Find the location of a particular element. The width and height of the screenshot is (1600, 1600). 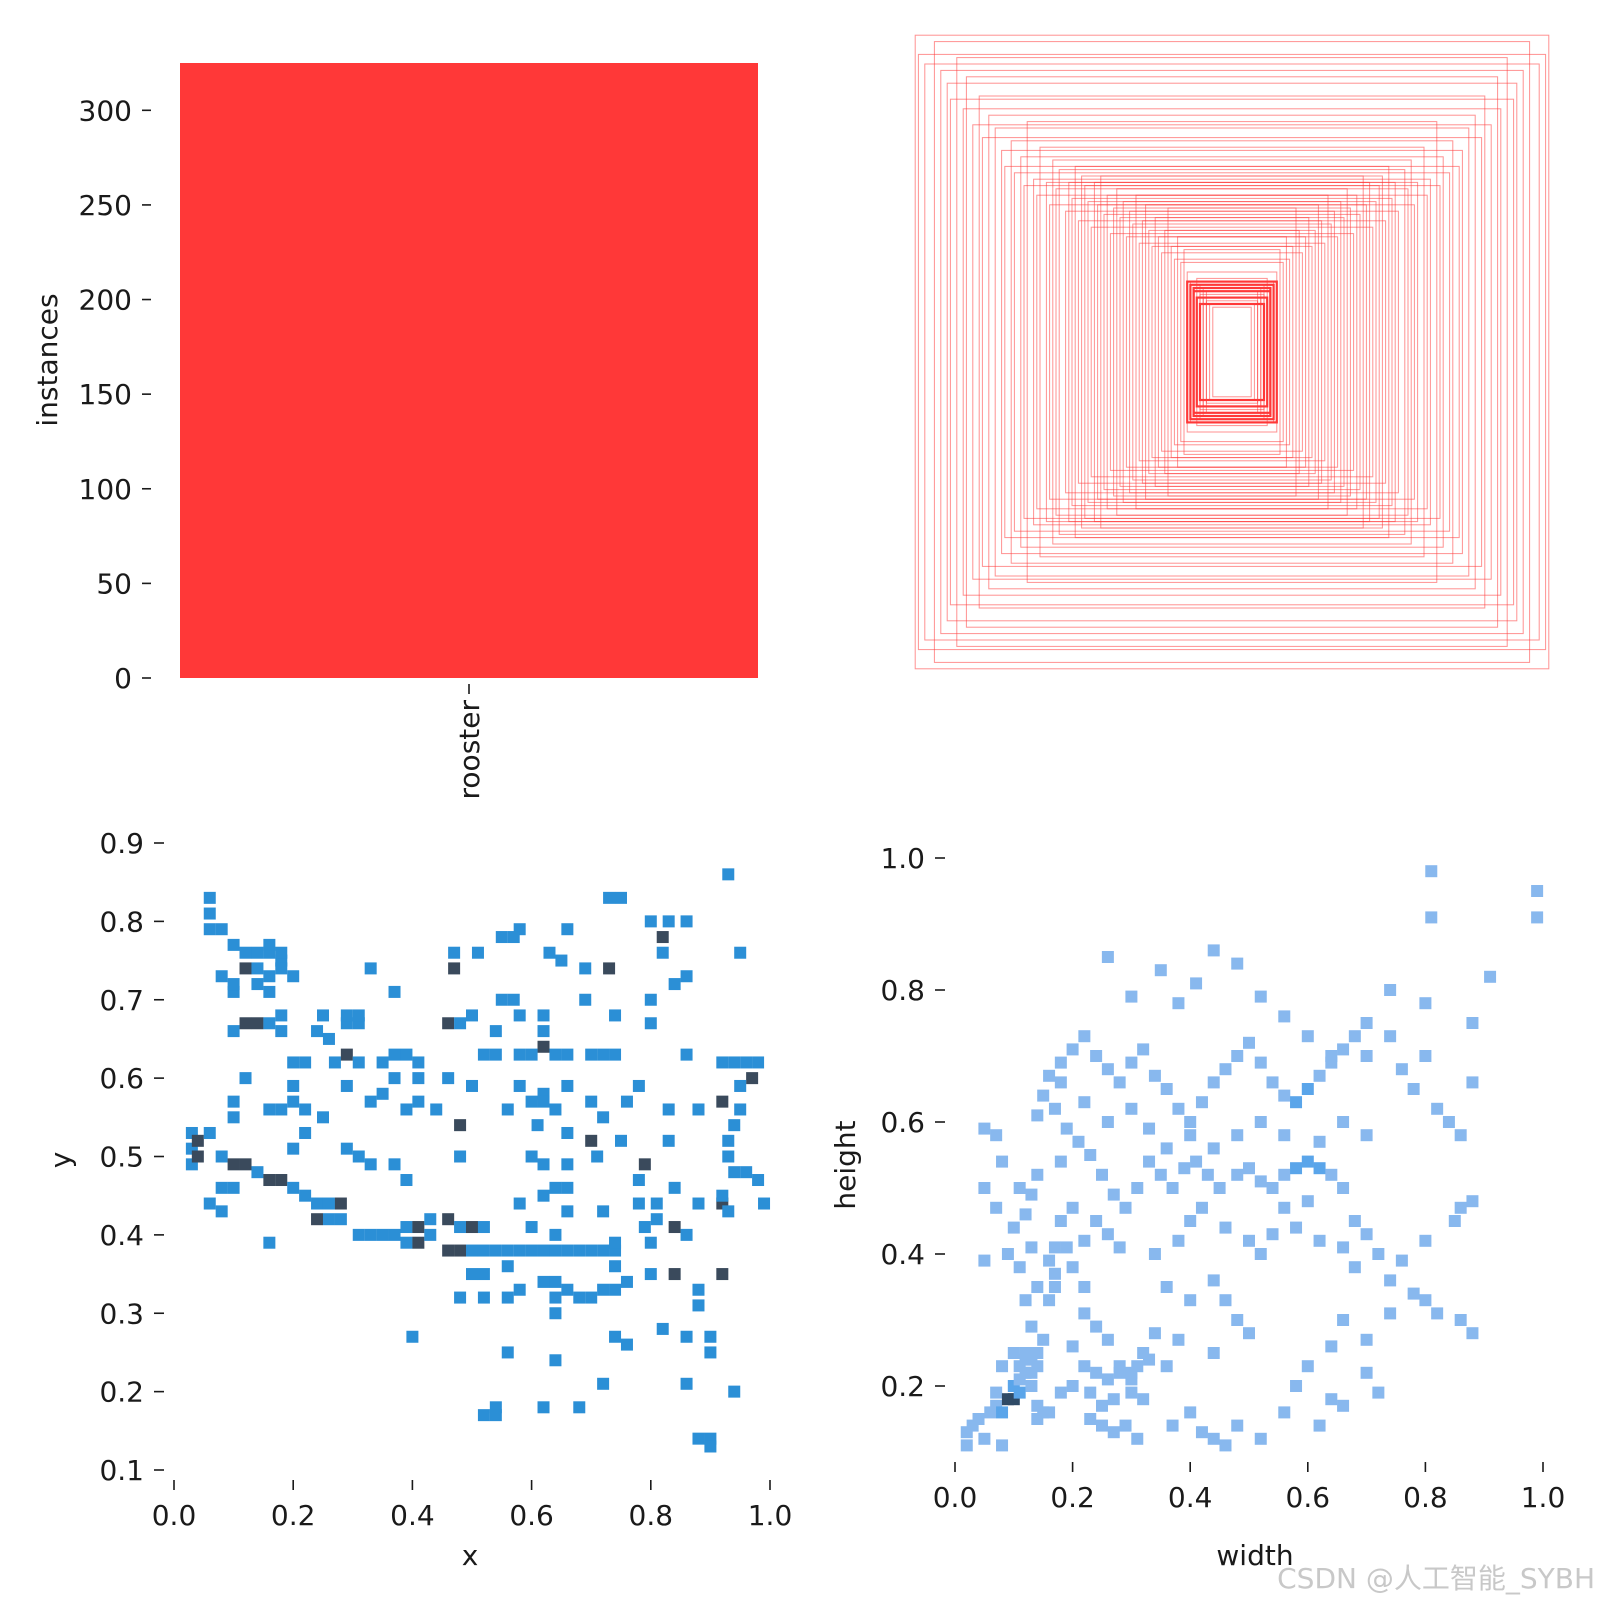

y-axis-label: y is located at coordinates (60, 1160).